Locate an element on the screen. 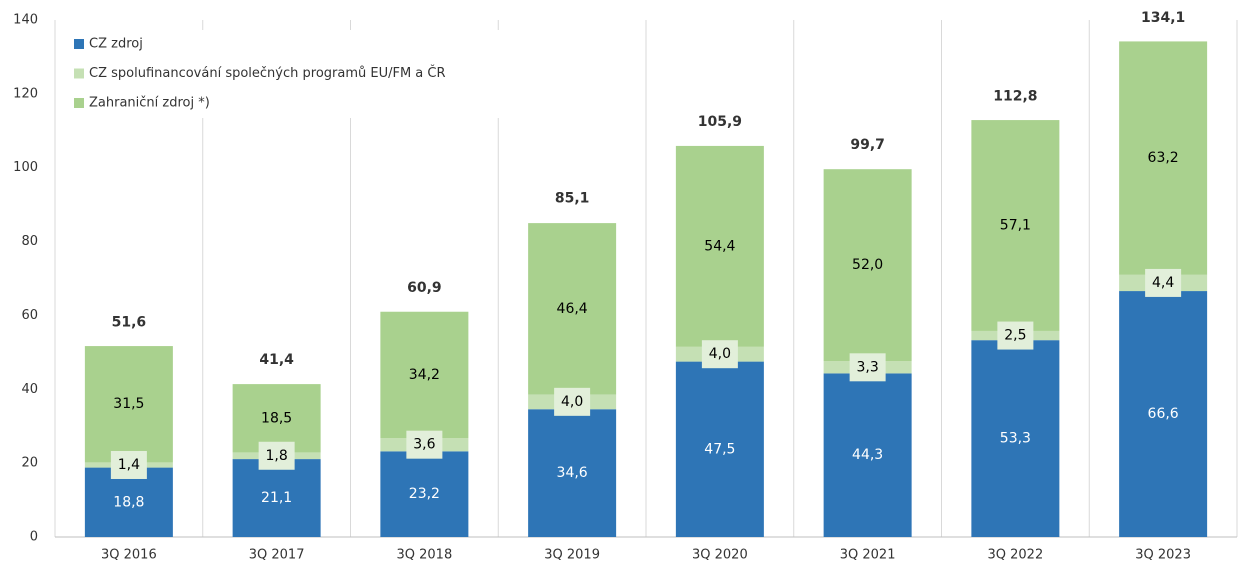  value-label: 1,8 is located at coordinates (276, 456).